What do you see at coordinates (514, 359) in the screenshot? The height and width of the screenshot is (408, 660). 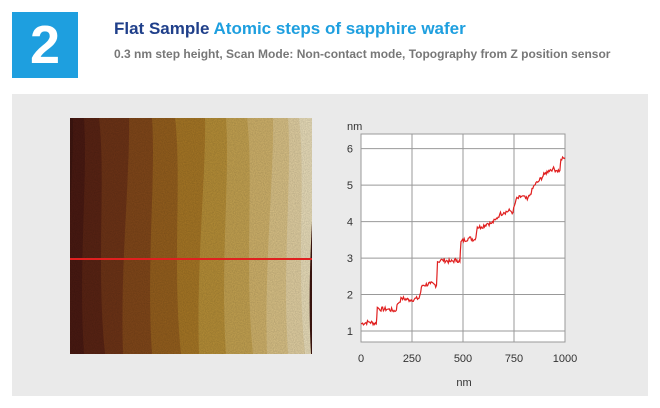 I see `x-tick-label: 750` at bounding box center [514, 359].